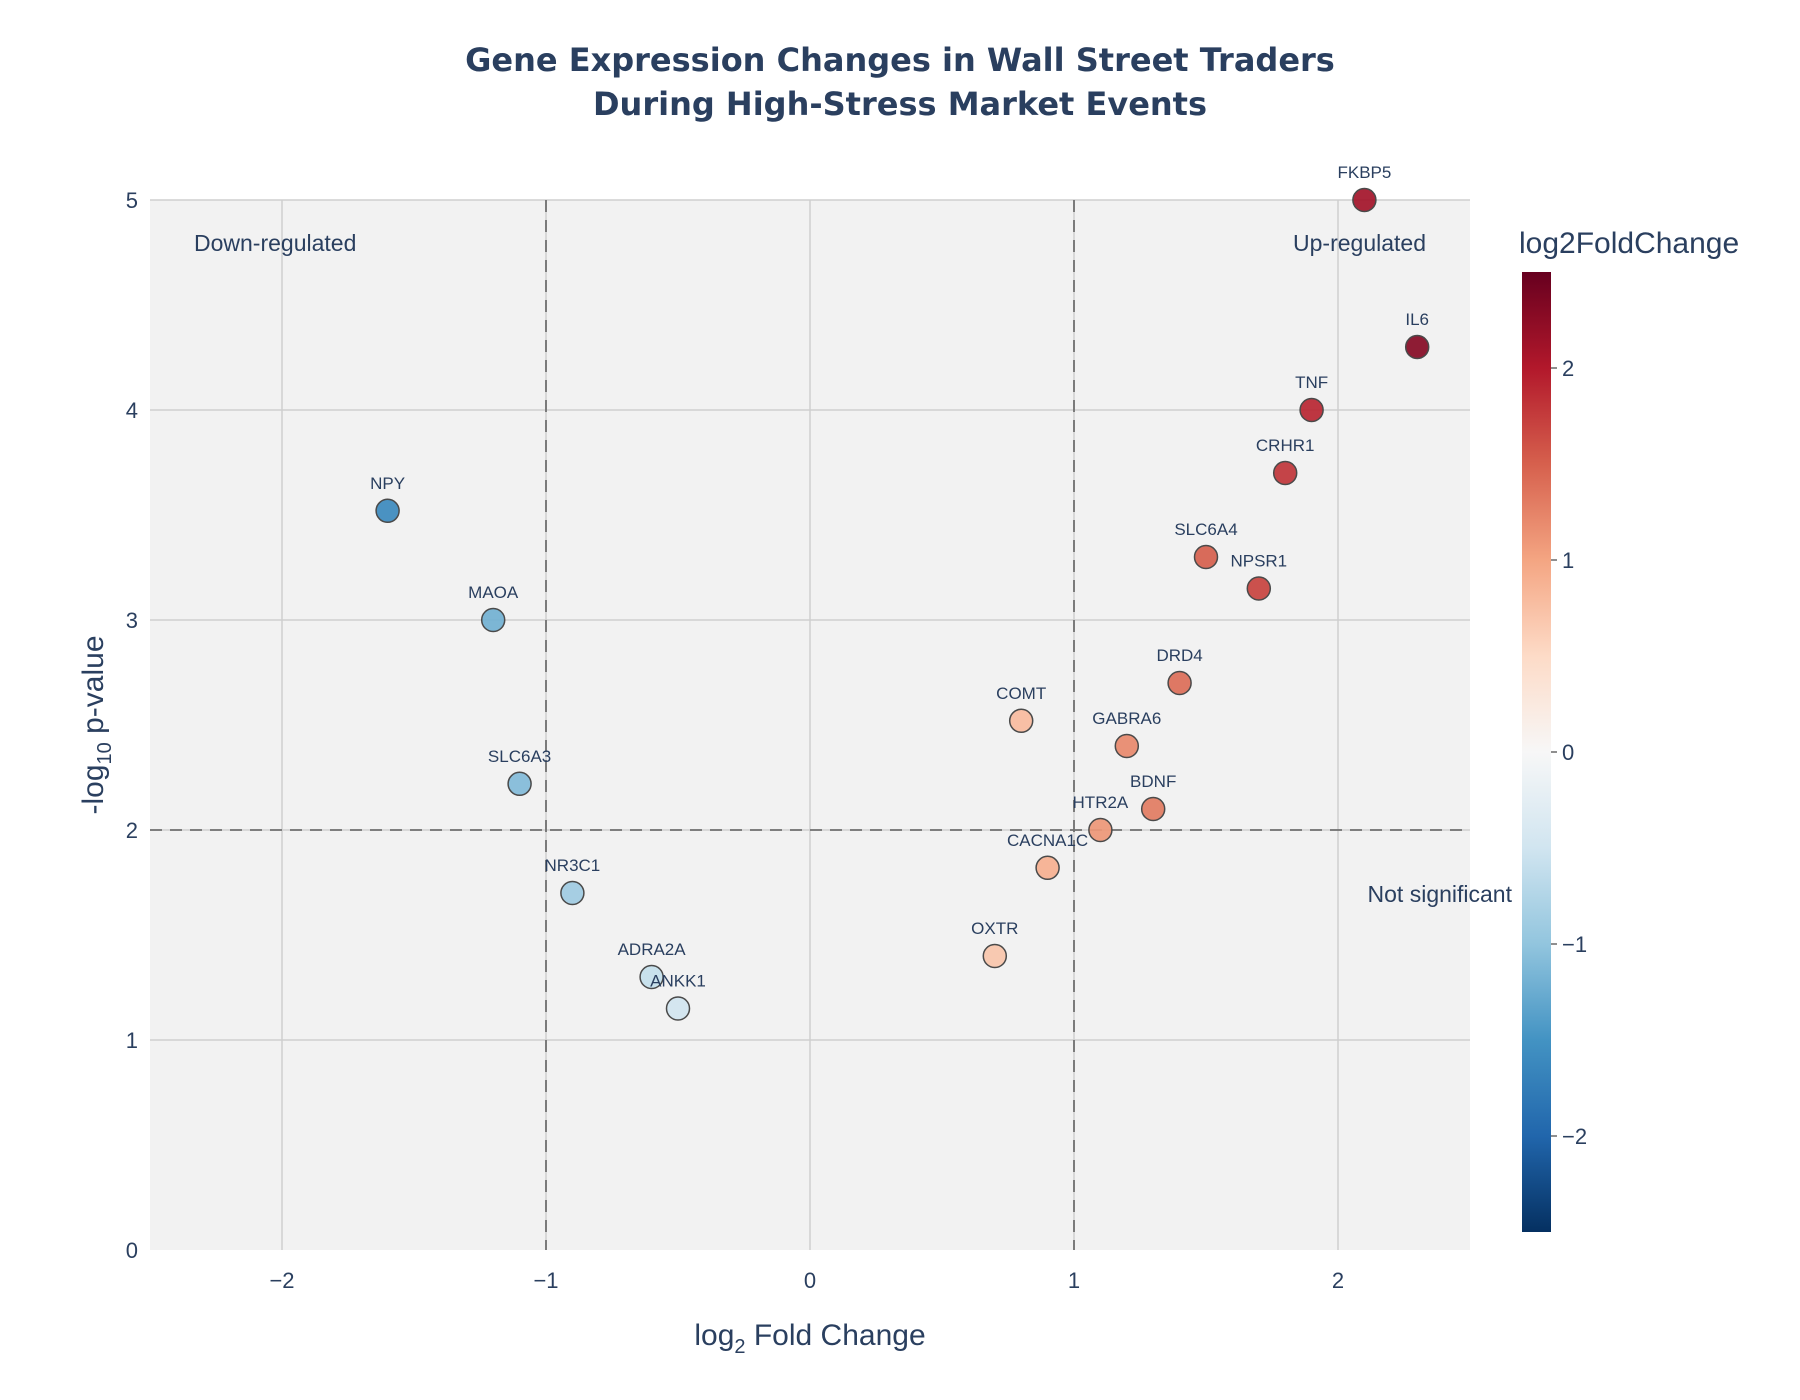 This screenshot has height=1400, width=1800. What do you see at coordinates (1259, 588) in the screenshot?
I see `data-point-npsr1` at bounding box center [1259, 588].